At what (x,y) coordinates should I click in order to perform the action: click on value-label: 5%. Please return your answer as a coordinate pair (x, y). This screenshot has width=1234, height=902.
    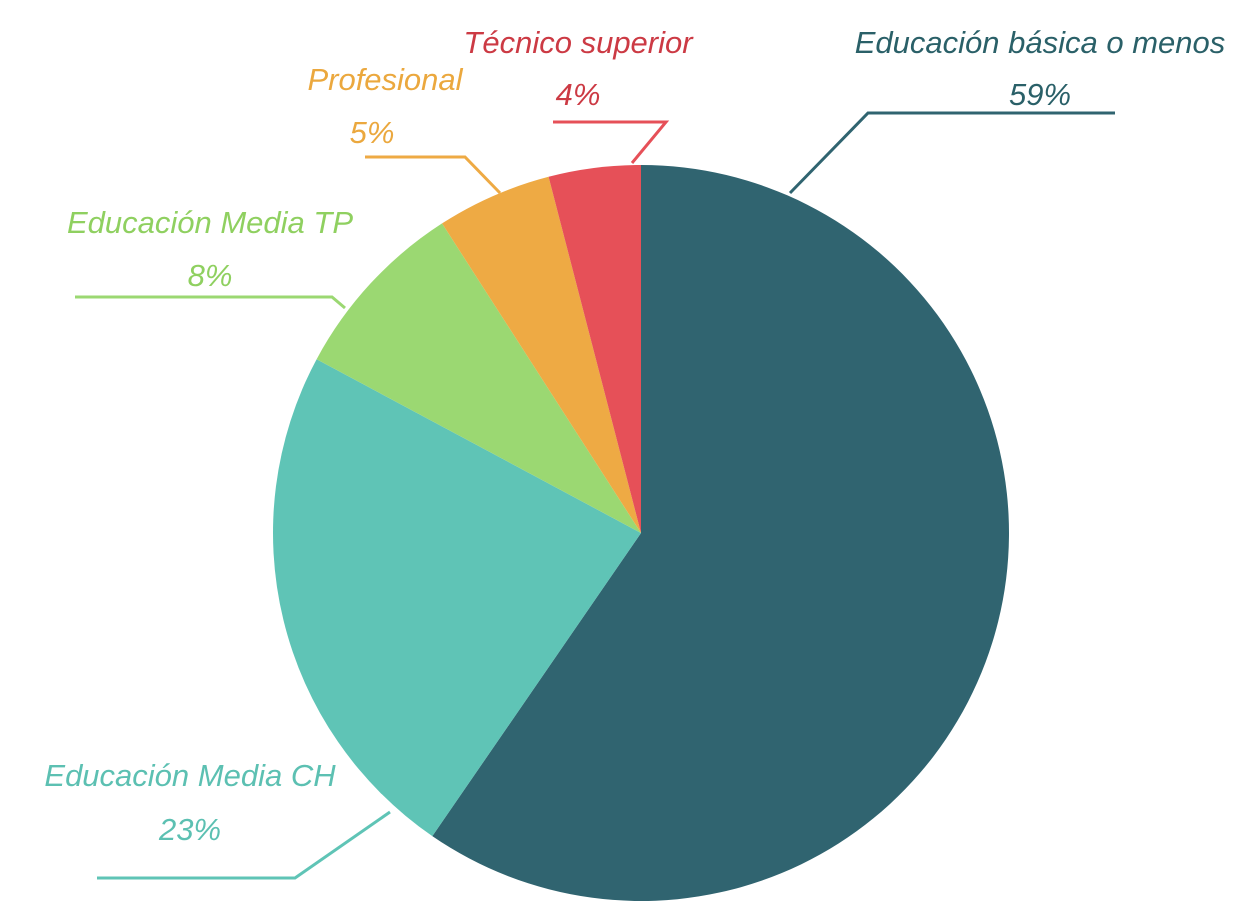
    Looking at the image, I should click on (372, 132).